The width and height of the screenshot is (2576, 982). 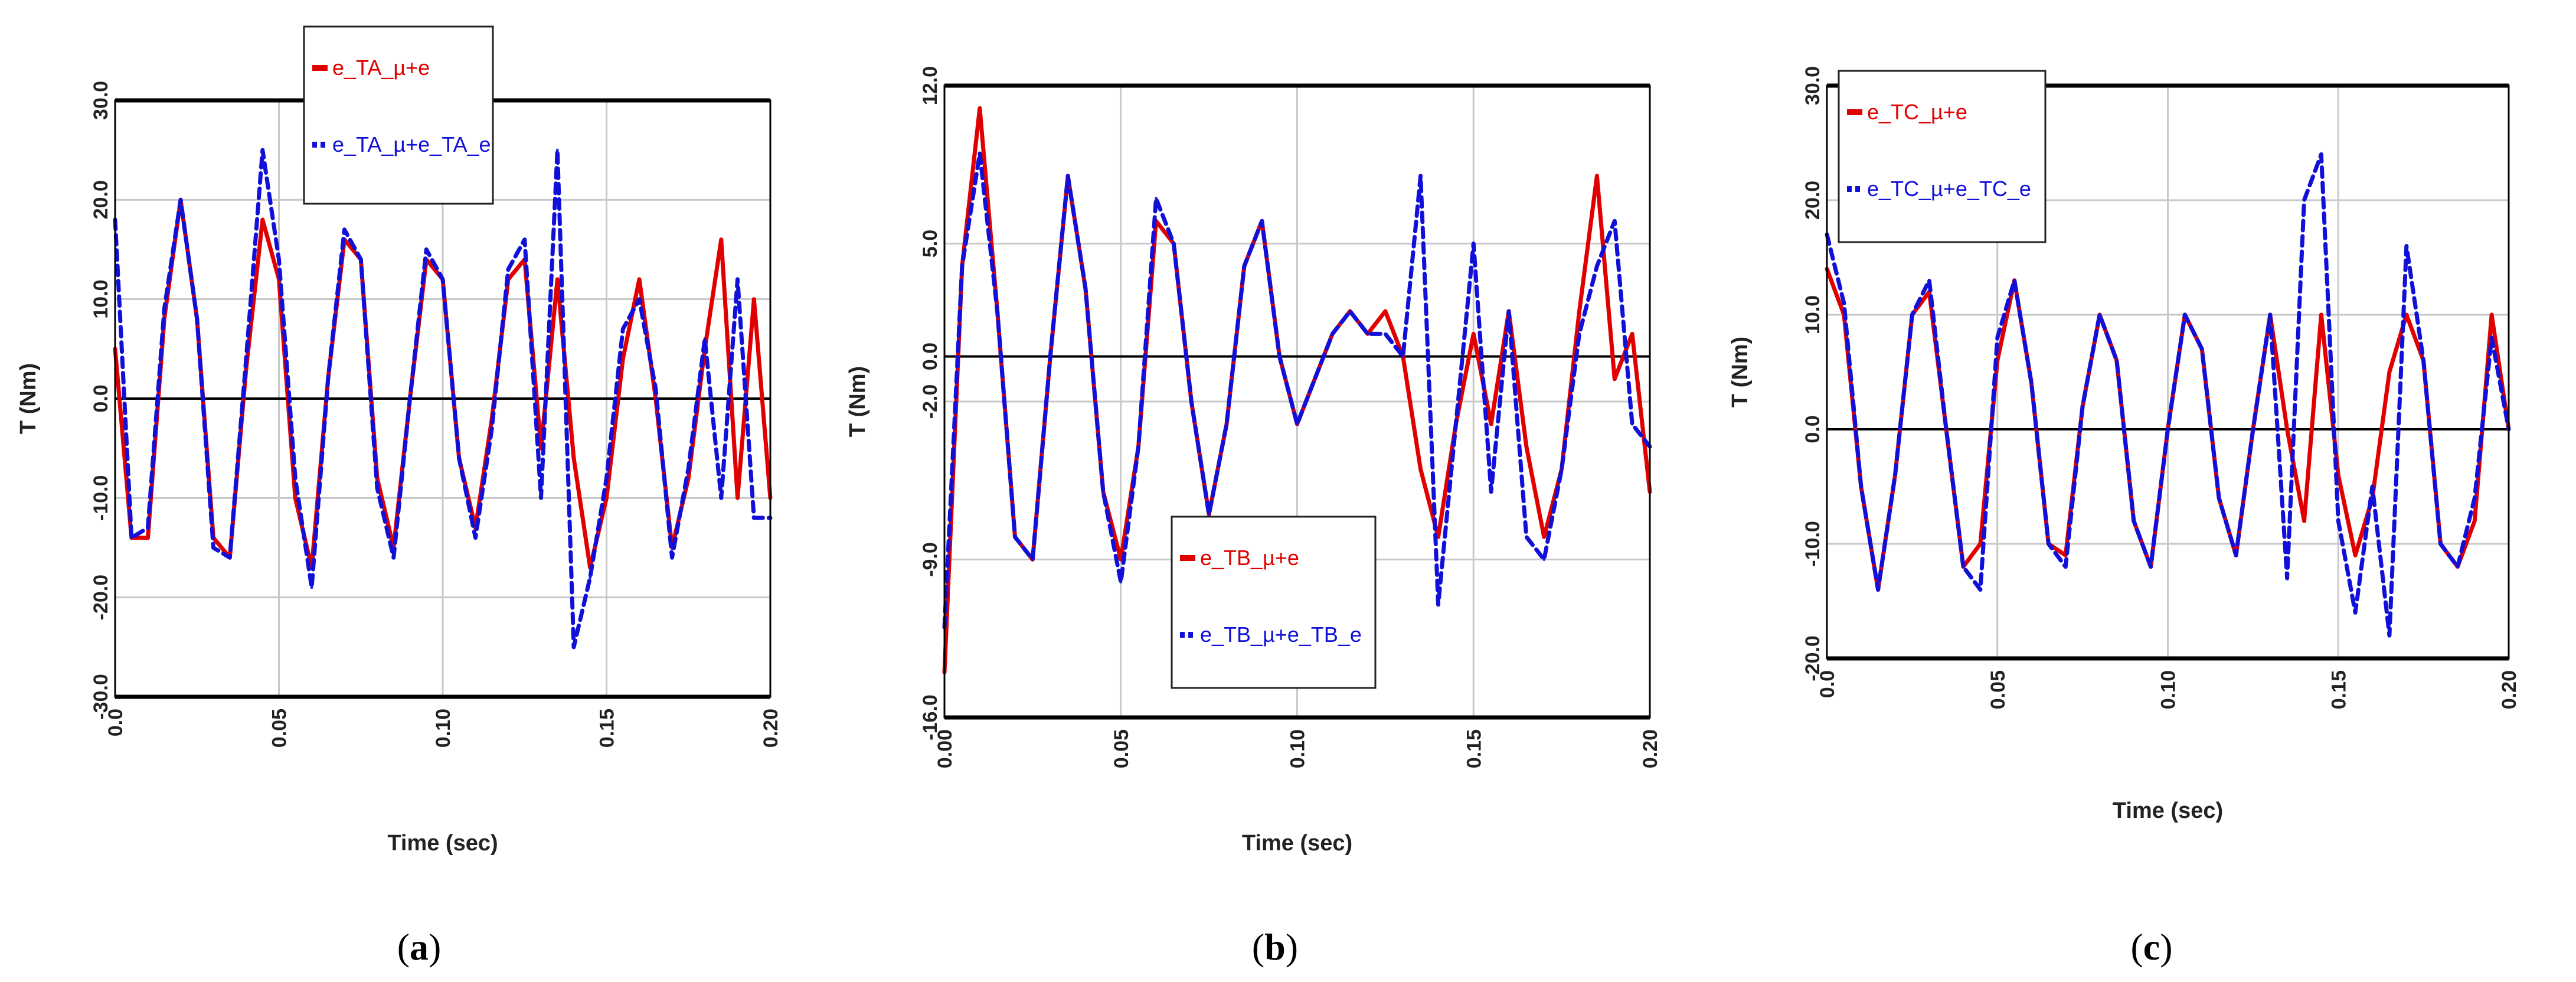 I want to click on y-tick-label: -16.0, so click(x=930, y=717).